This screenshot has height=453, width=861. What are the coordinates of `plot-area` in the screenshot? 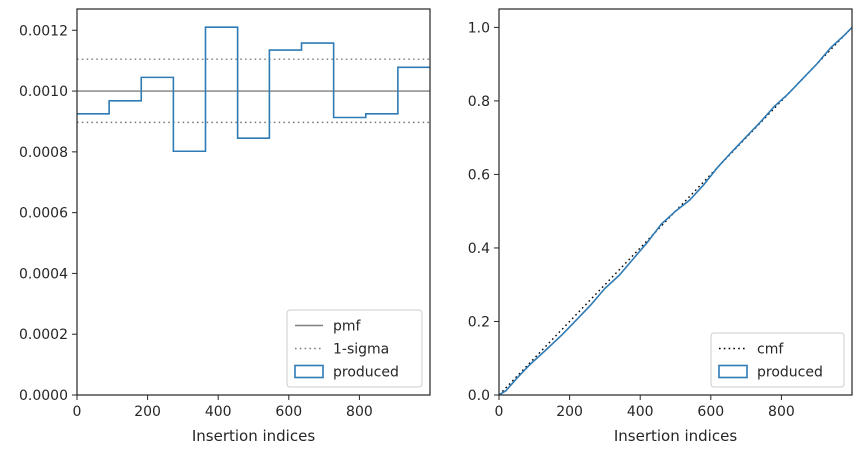 It's located at (253, 89).